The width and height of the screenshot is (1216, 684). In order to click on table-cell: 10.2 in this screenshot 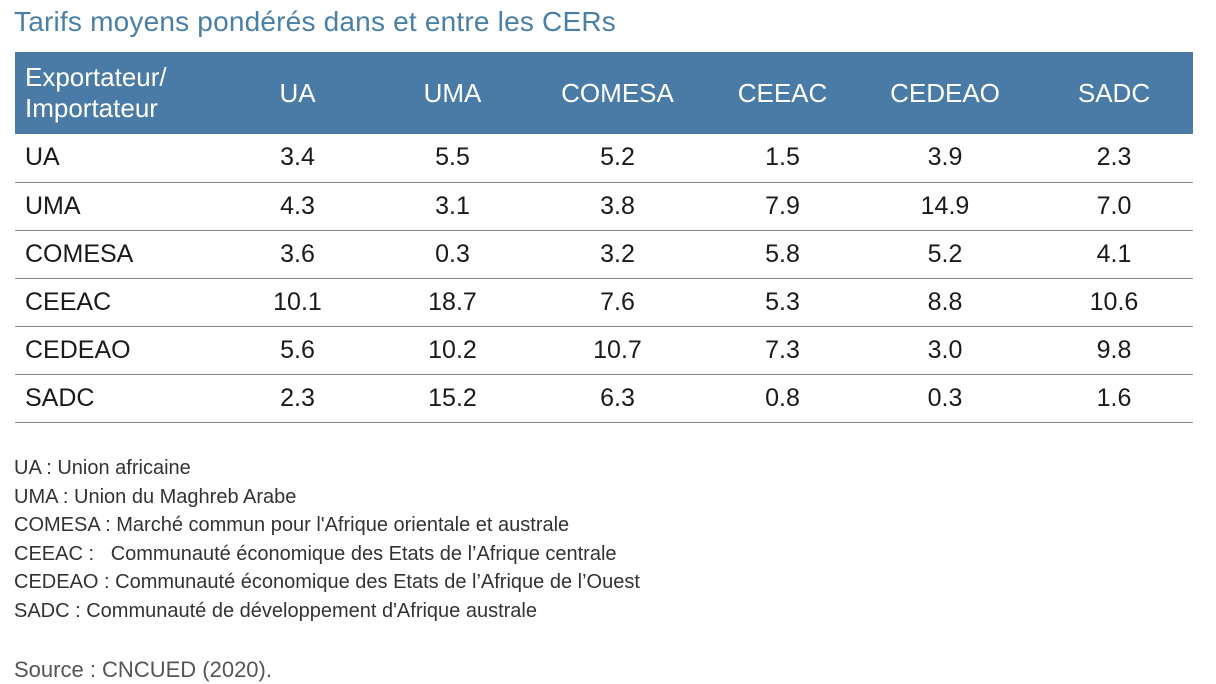, I will do `click(452, 349)`.